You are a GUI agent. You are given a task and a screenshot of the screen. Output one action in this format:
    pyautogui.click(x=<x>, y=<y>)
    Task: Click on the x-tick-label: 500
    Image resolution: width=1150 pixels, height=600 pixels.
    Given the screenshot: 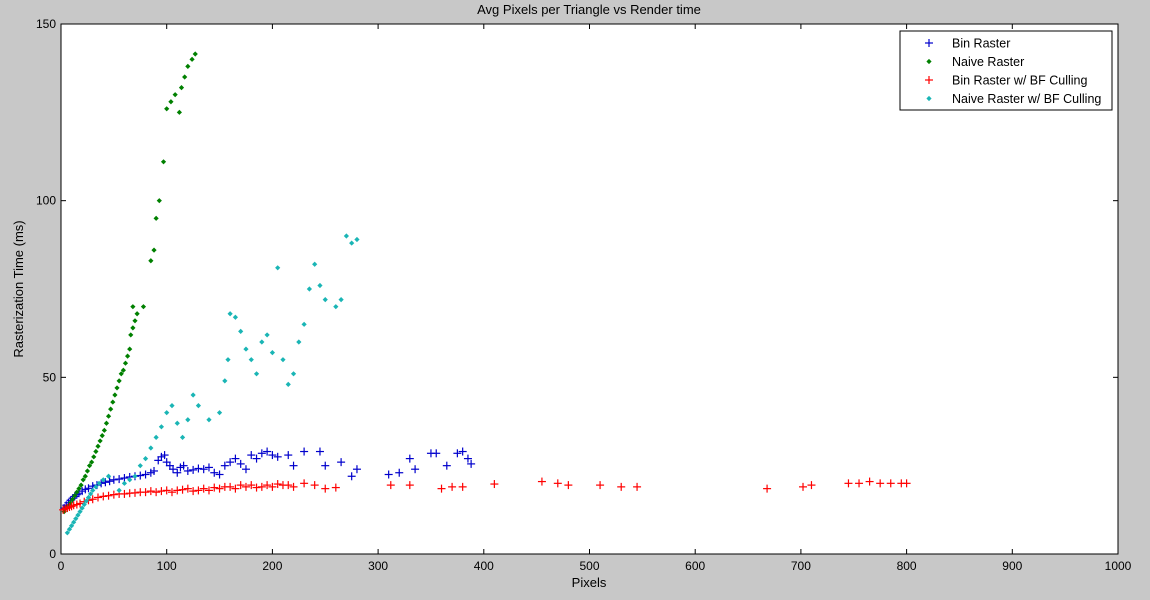 What is the action you would take?
    pyautogui.click(x=589, y=566)
    